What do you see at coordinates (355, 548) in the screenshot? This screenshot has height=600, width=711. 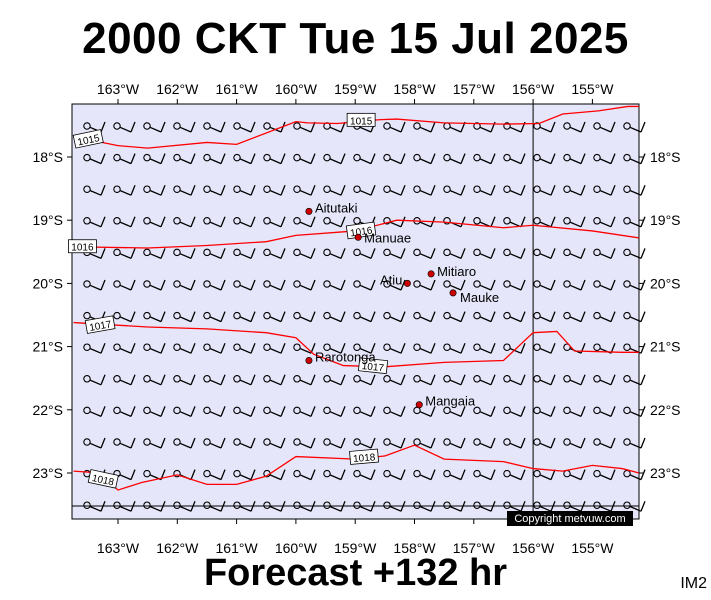 I see `longitude-label: 159°W` at bounding box center [355, 548].